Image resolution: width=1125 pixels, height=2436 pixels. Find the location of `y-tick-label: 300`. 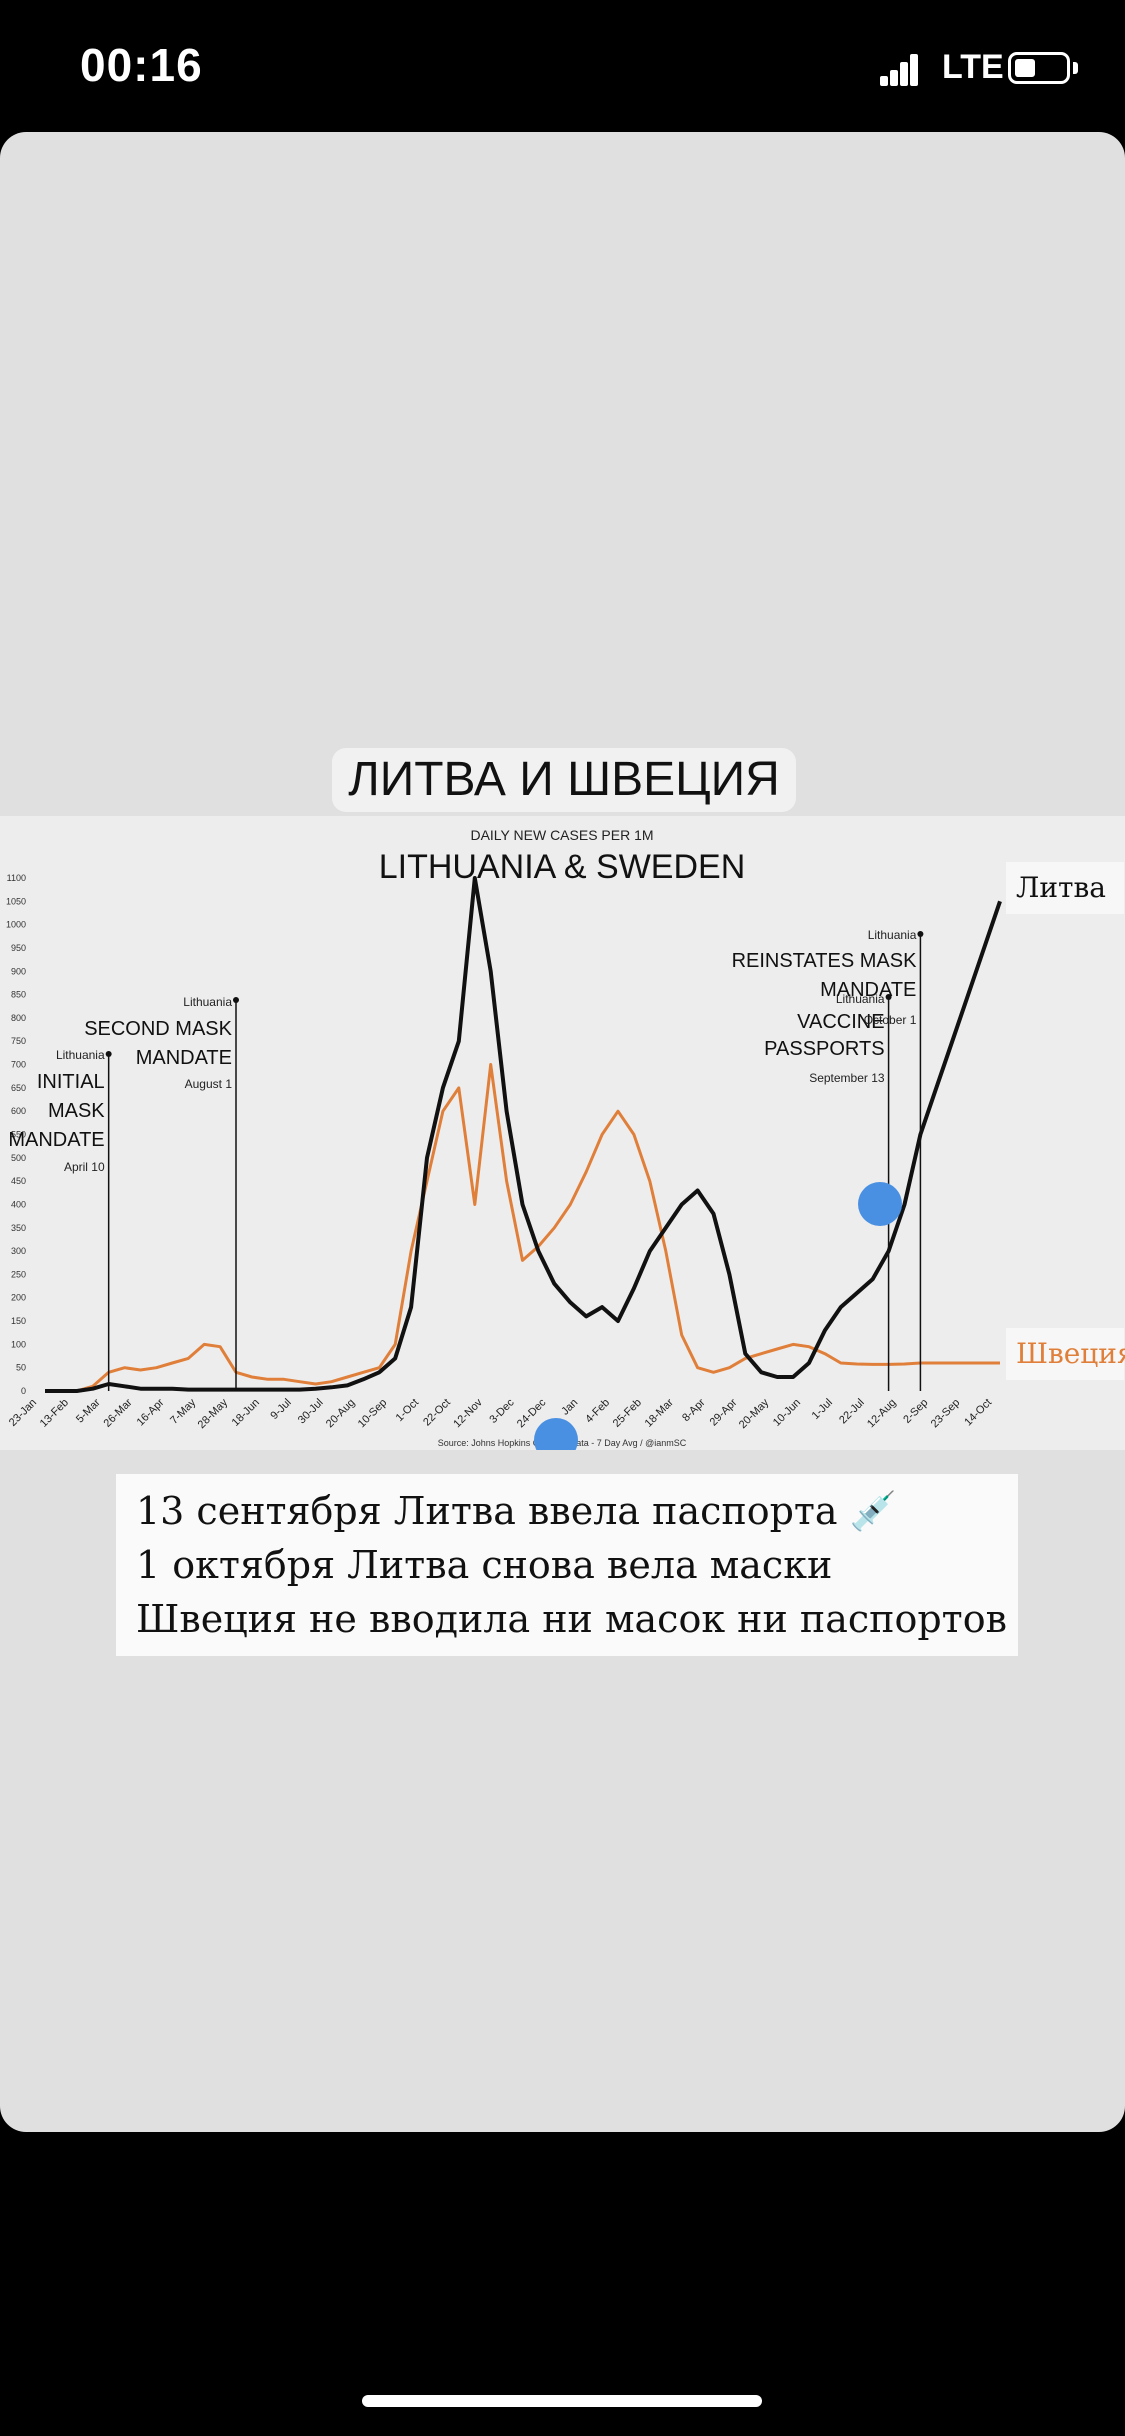

y-tick-label: 300 is located at coordinates (18, 1251).